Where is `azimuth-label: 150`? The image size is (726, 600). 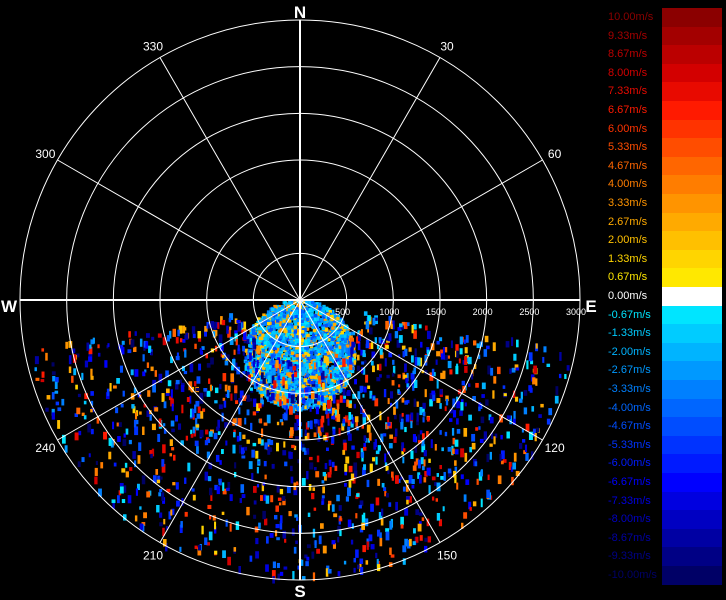
azimuth-label: 150 is located at coordinates (447, 556).